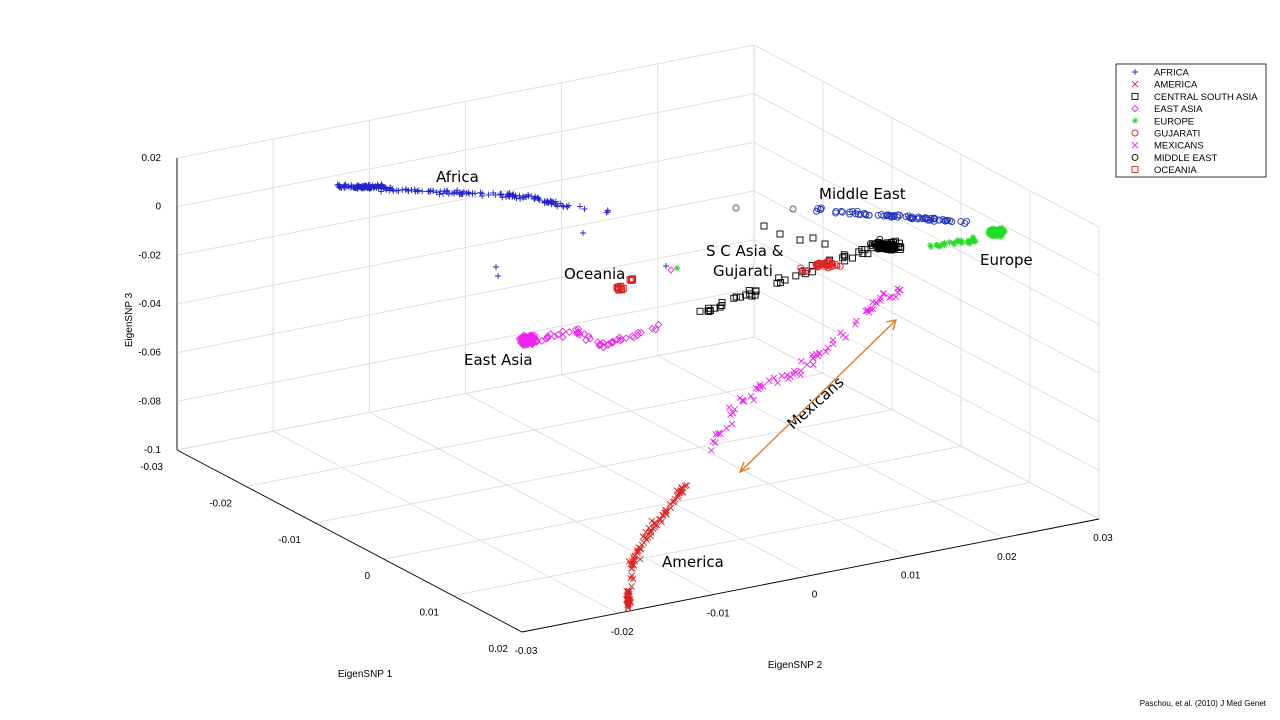 The image size is (1280, 720). What do you see at coordinates (693, 562) in the screenshot?
I see `annotation-america: America` at bounding box center [693, 562].